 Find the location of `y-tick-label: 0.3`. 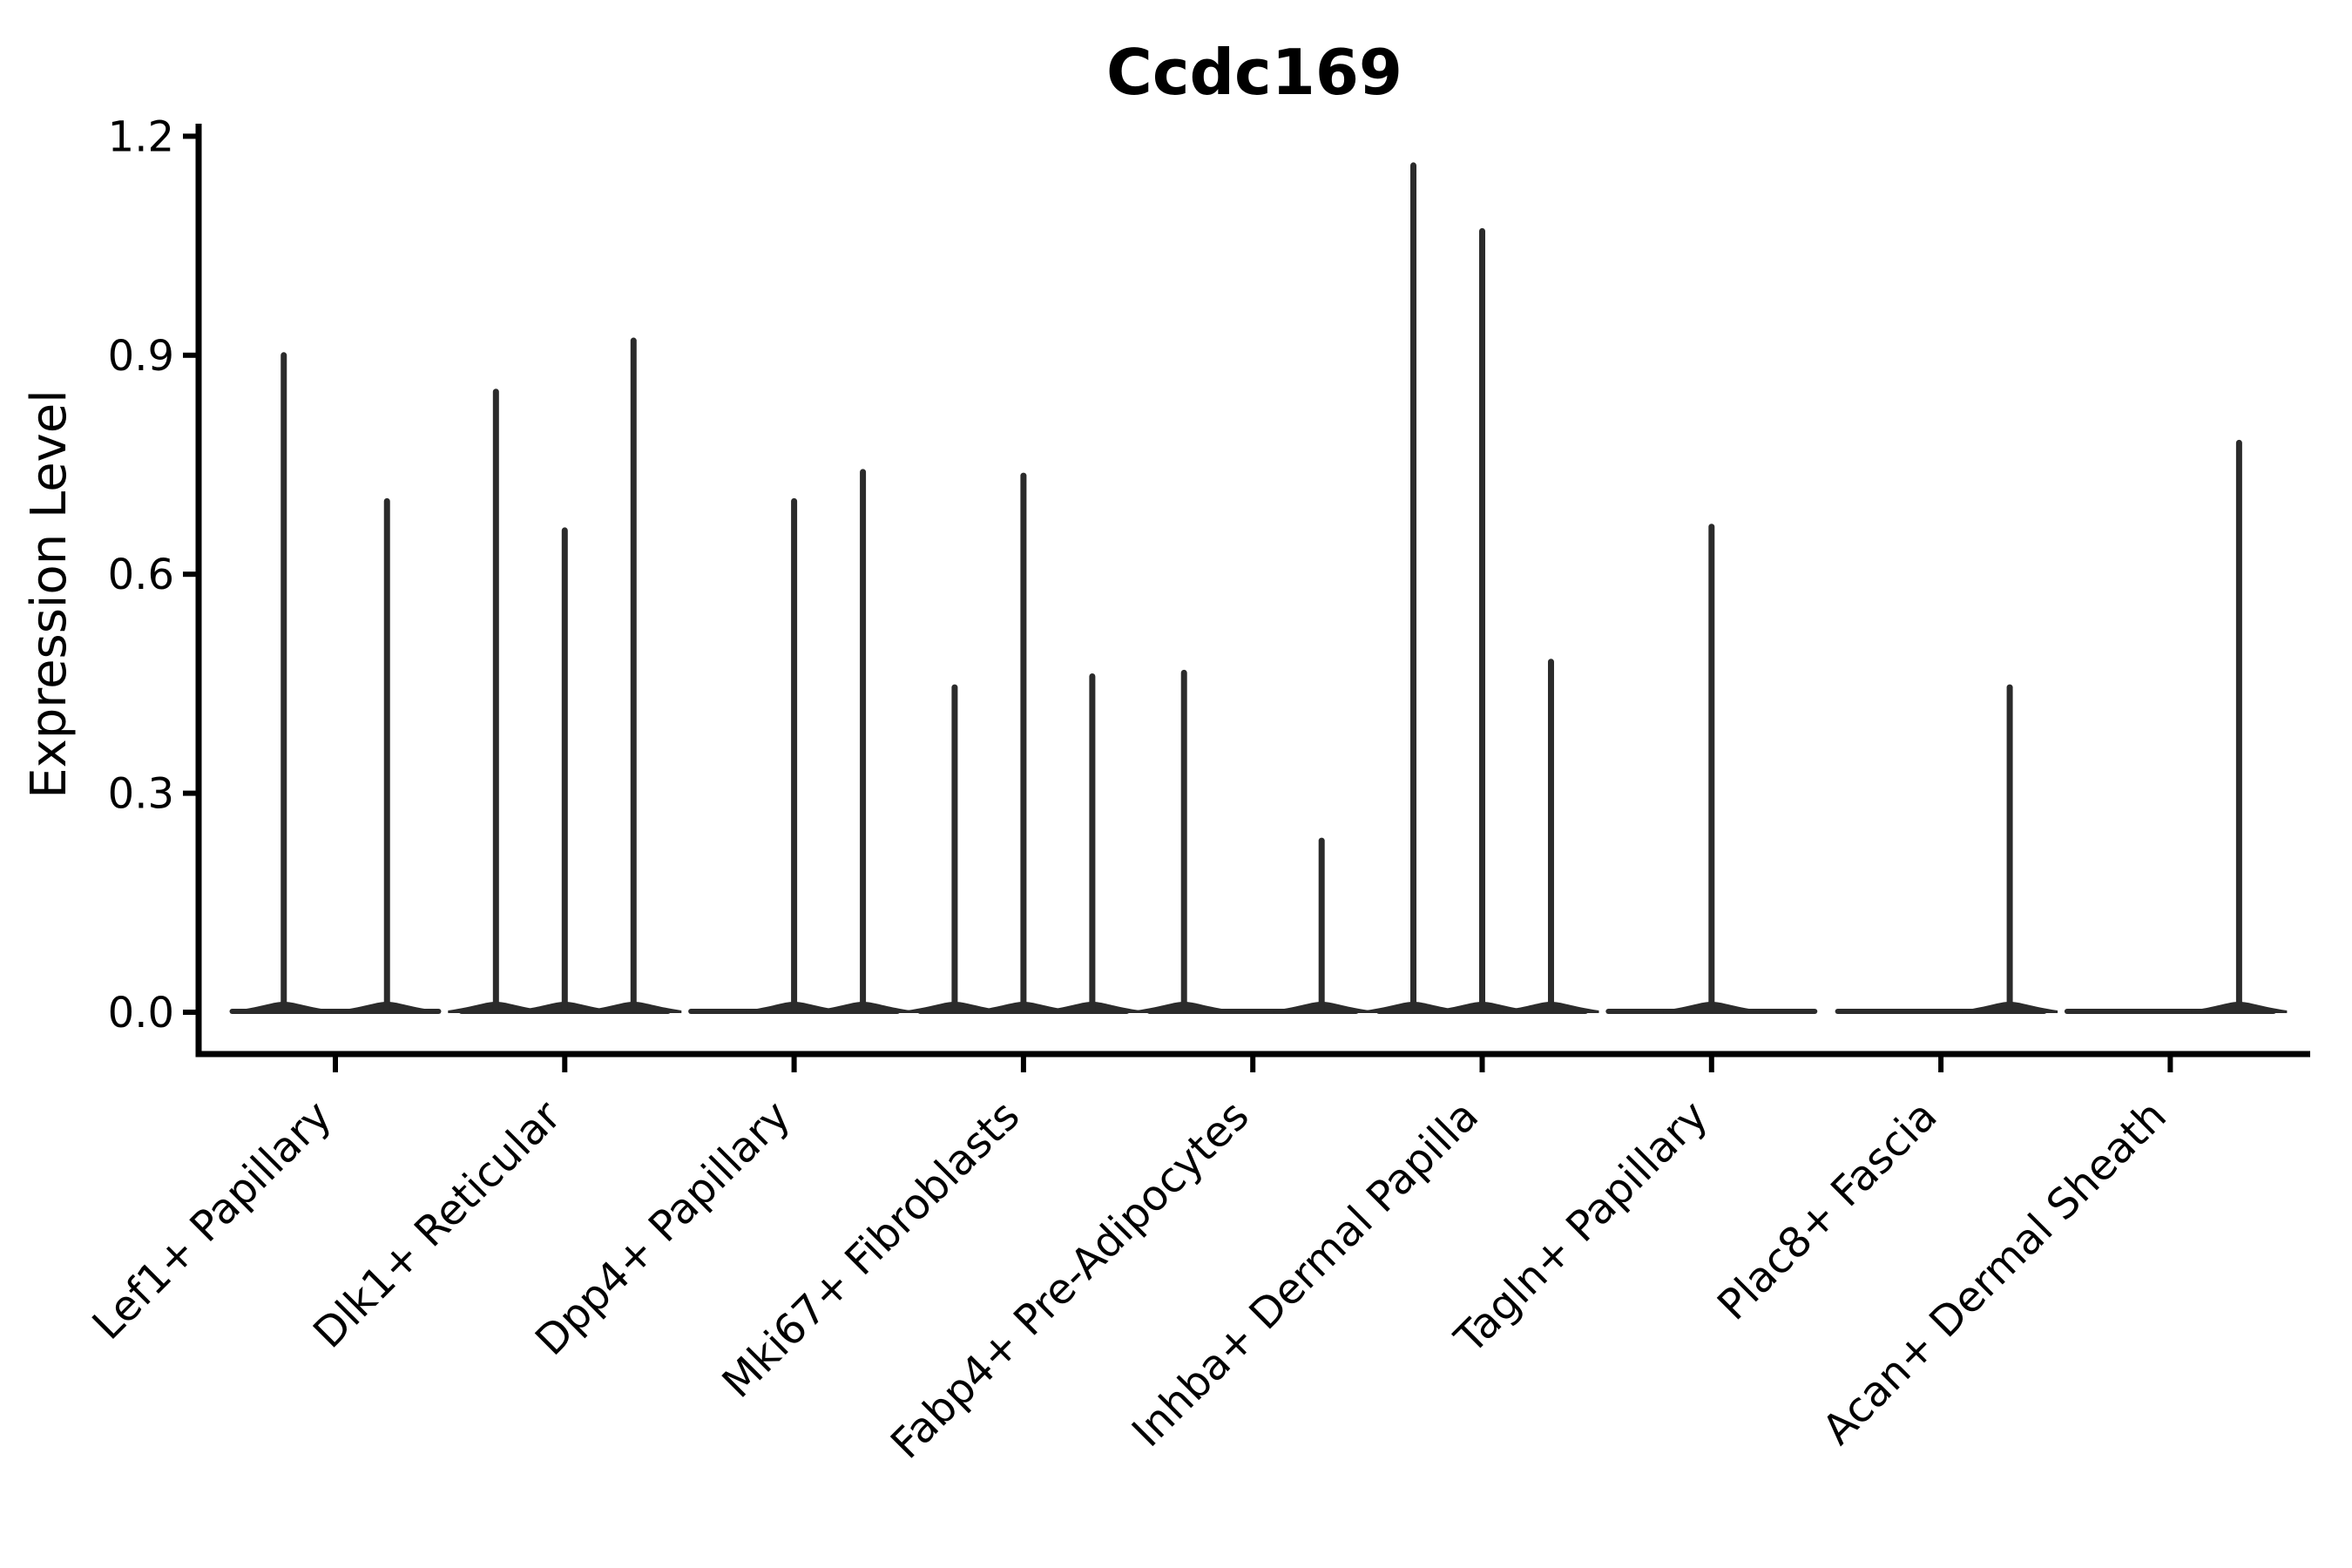

y-tick-label: 0.3 is located at coordinates (141, 795).